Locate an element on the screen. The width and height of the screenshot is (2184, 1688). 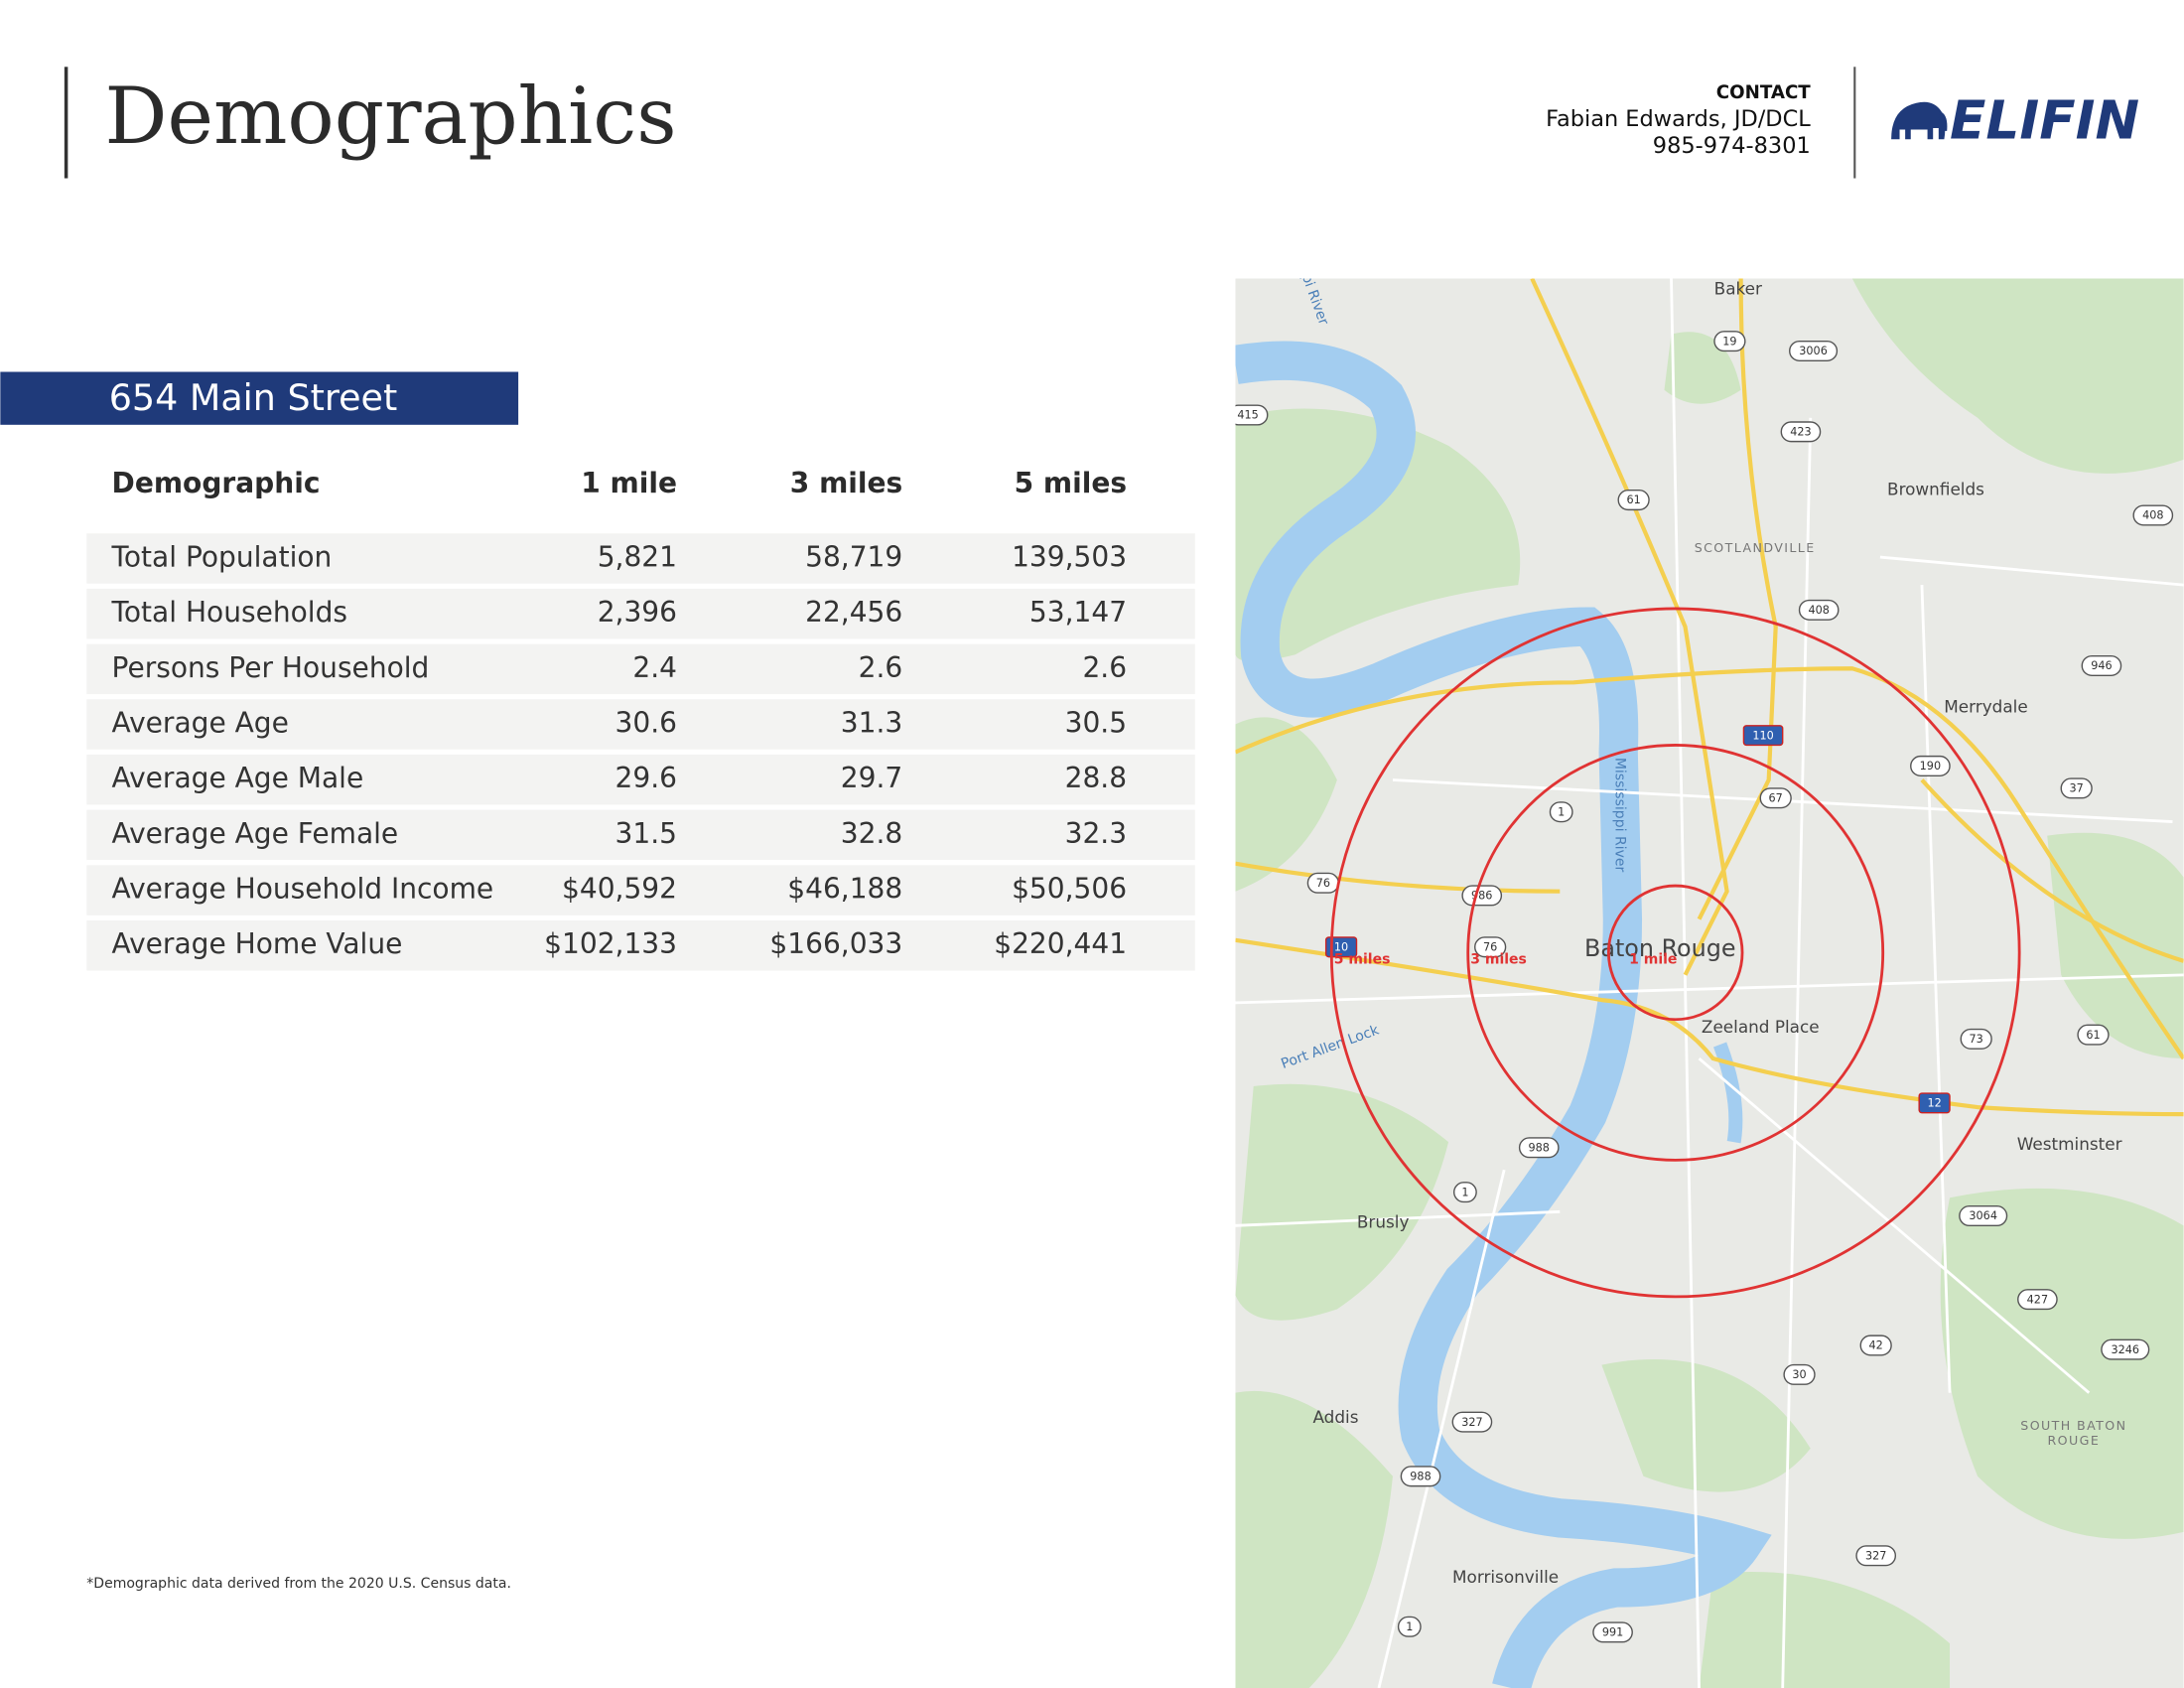
table-value: 29.6 is located at coordinates (646, 778).